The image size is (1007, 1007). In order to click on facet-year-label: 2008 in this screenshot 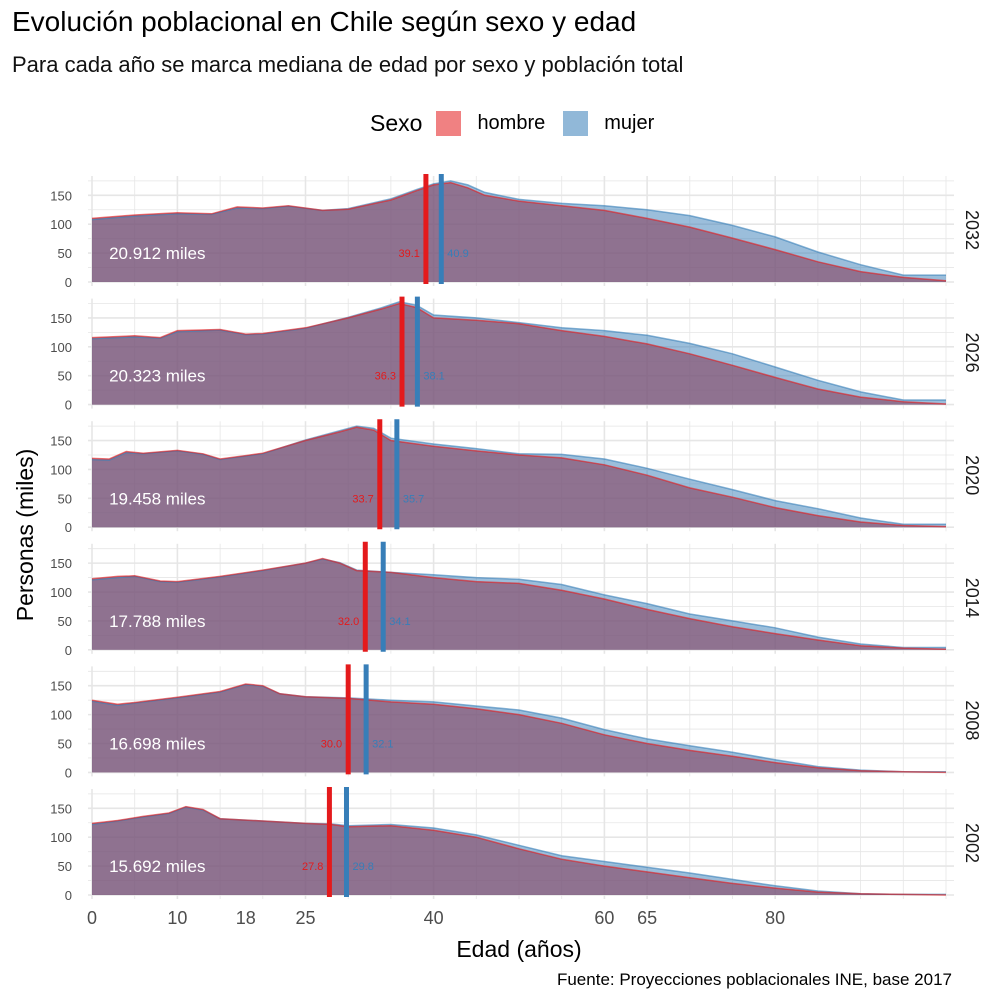, I will do `click(972, 720)`.